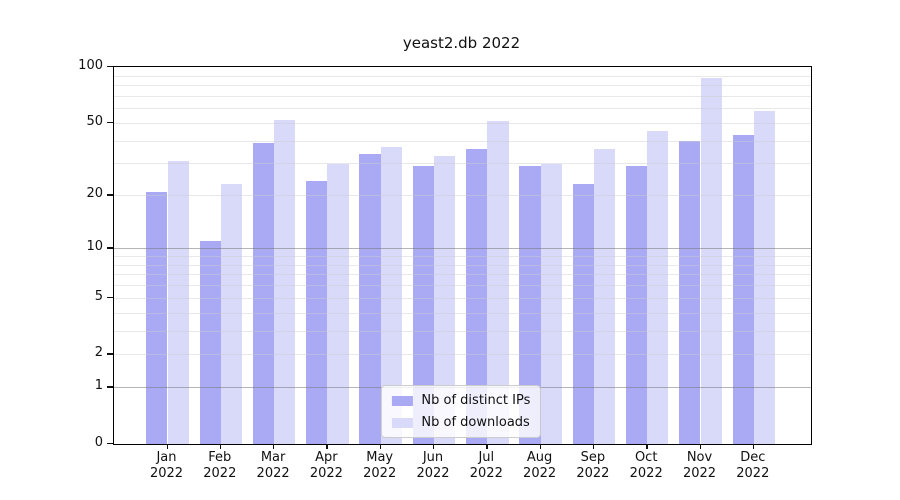 This screenshot has width=900, height=500. Describe the element at coordinates (530, 305) in the screenshot. I see `bar-distinct-ips-aug` at that location.